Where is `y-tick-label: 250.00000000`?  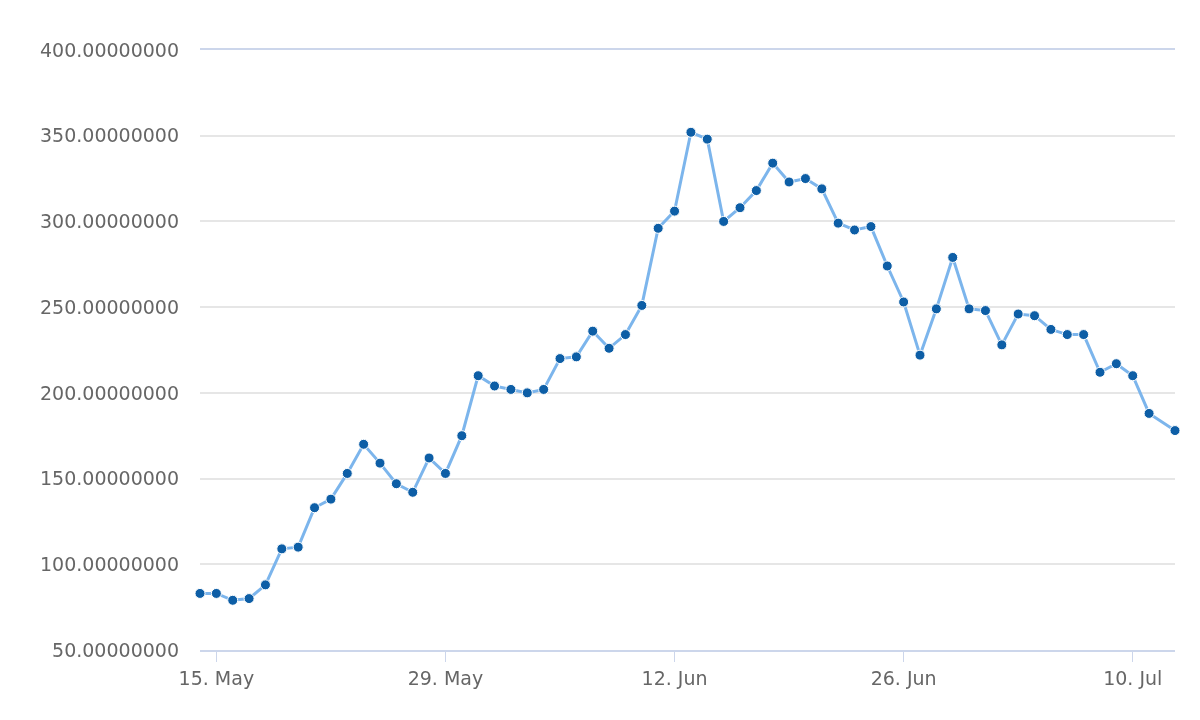 y-tick-label: 250.00000000 is located at coordinates (109, 306).